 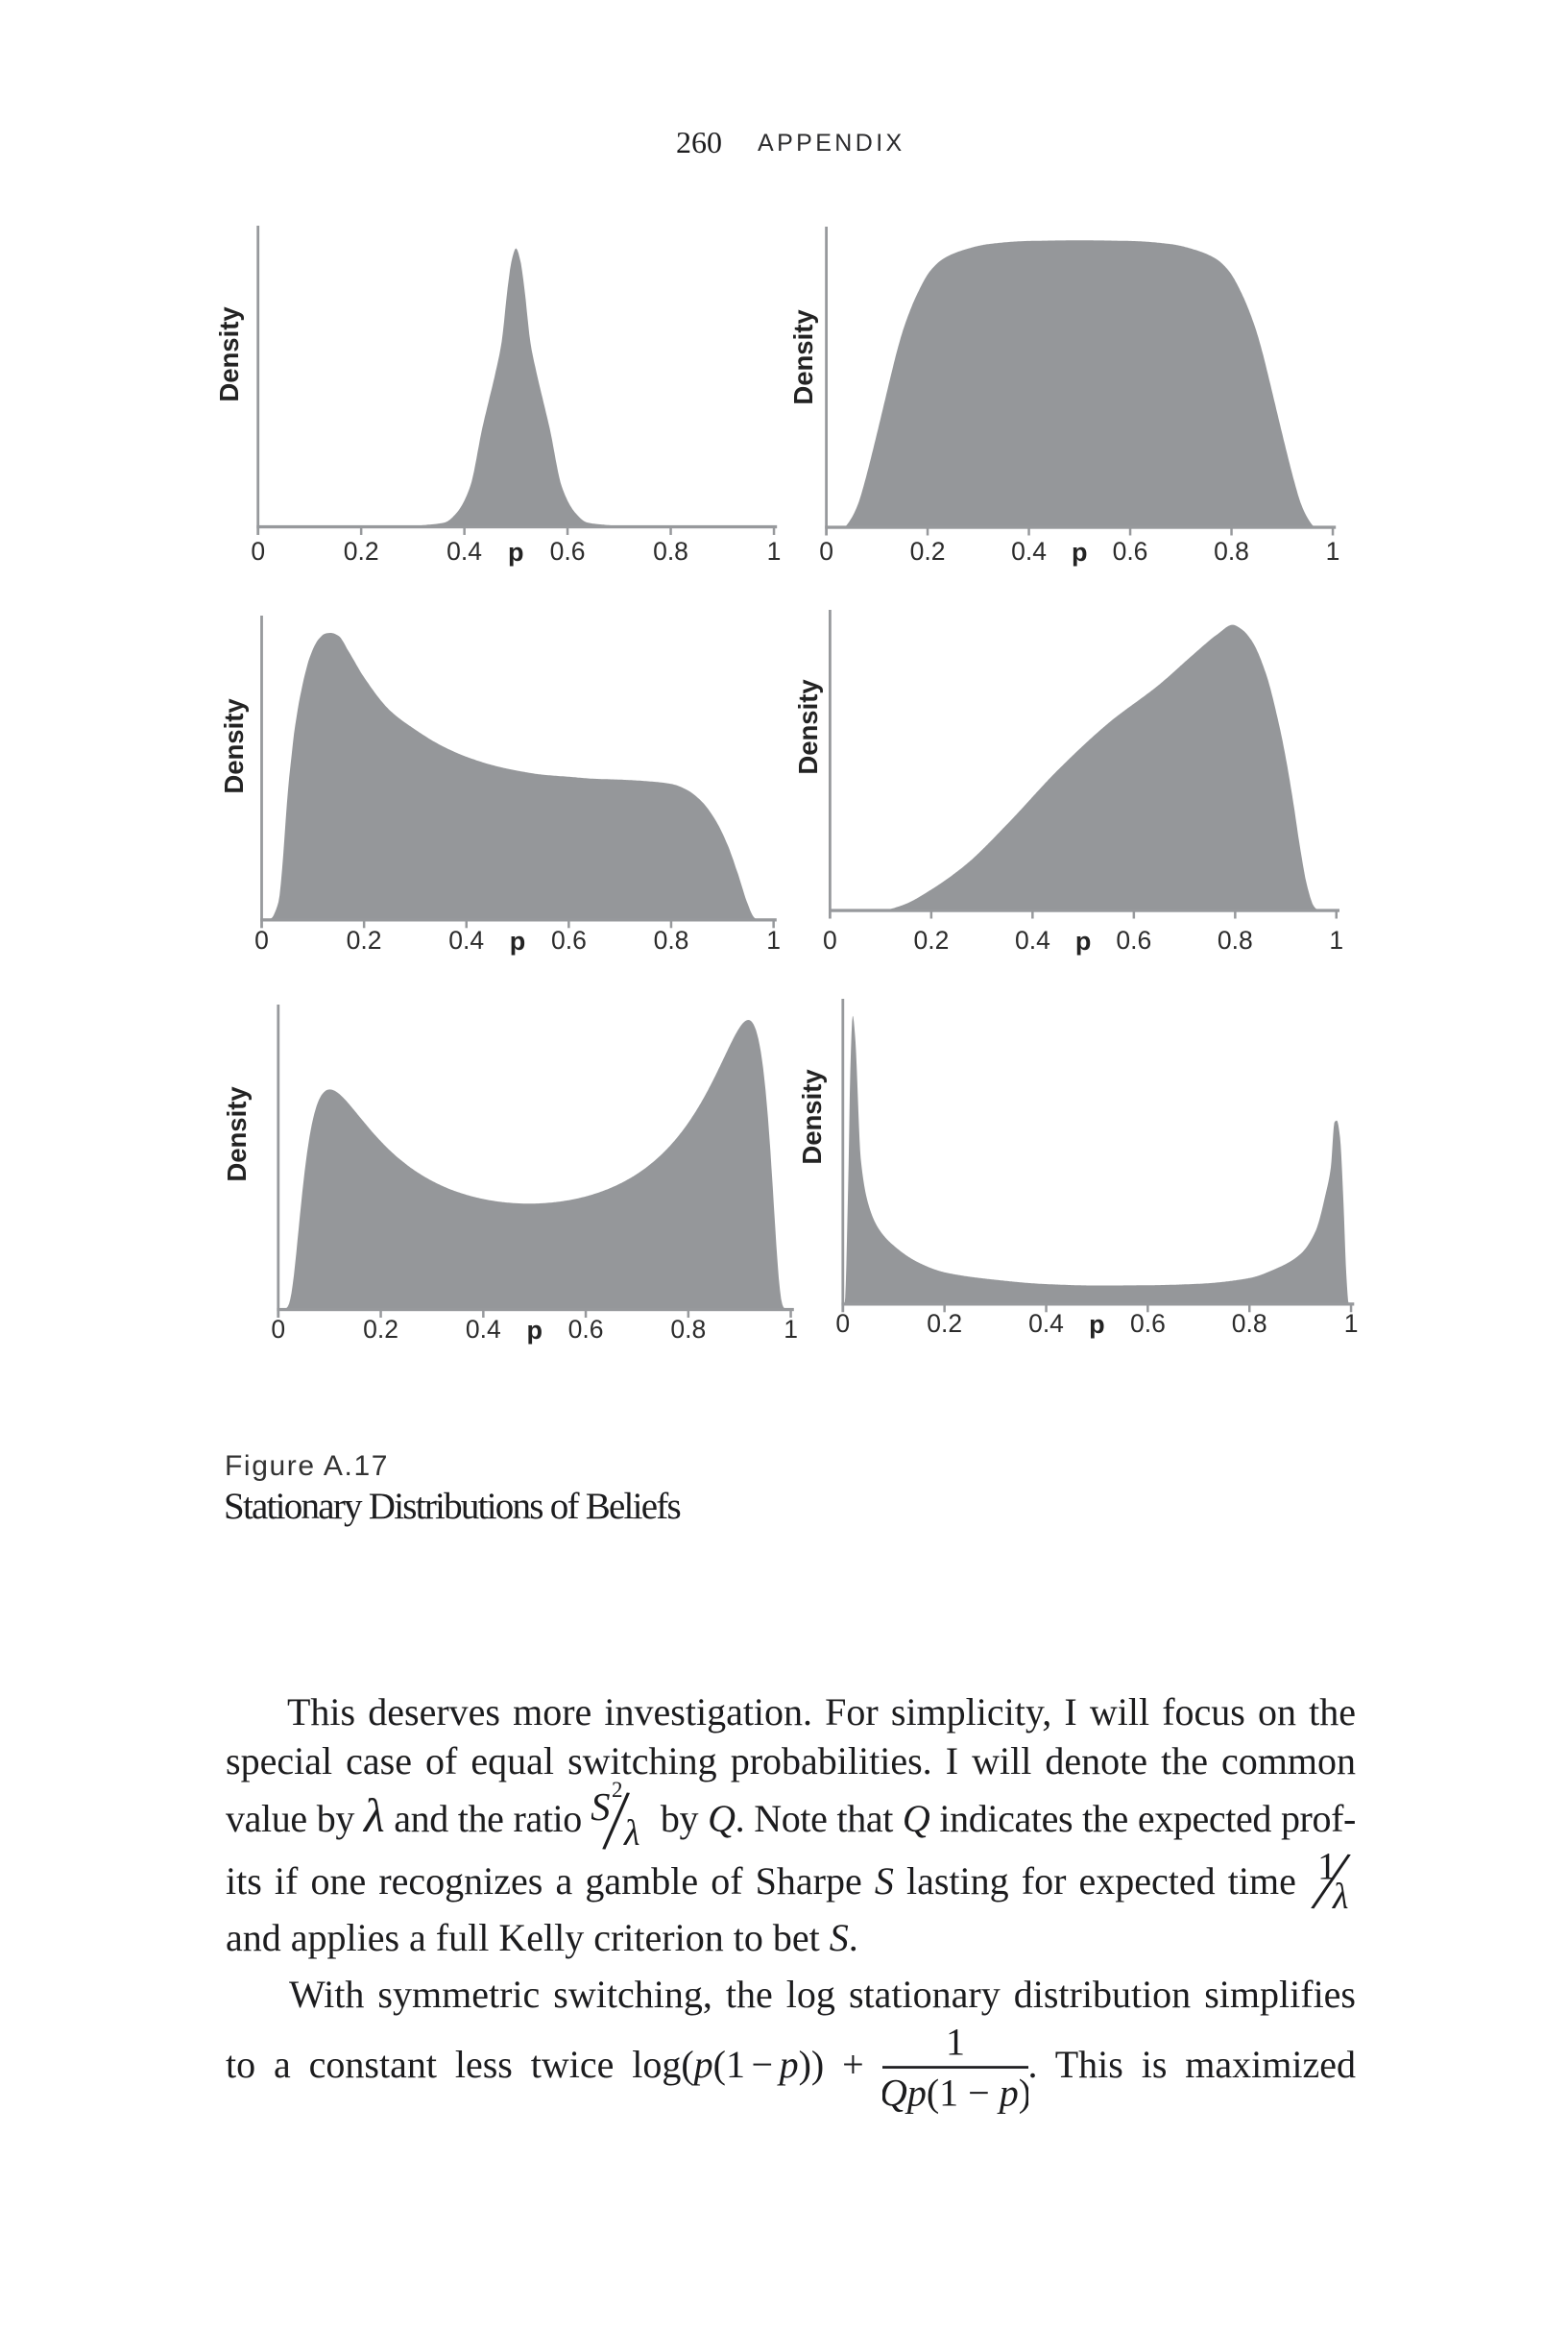 I want to click on svg-text: Qp(1 − p), so click(x=955, y=2093).